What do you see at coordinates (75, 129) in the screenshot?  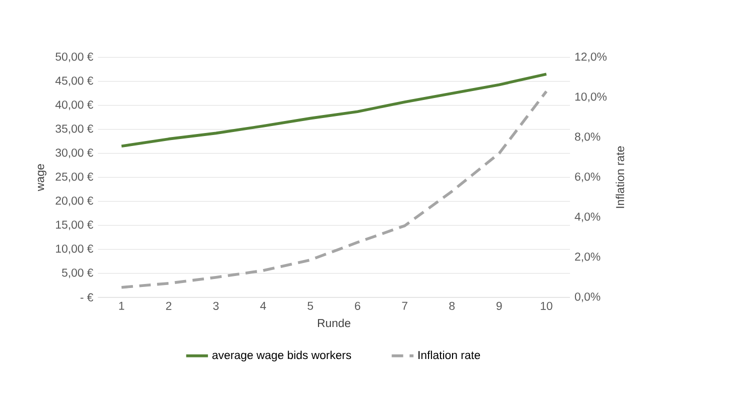 I see `y-tick-label: 35,00 €` at bounding box center [75, 129].